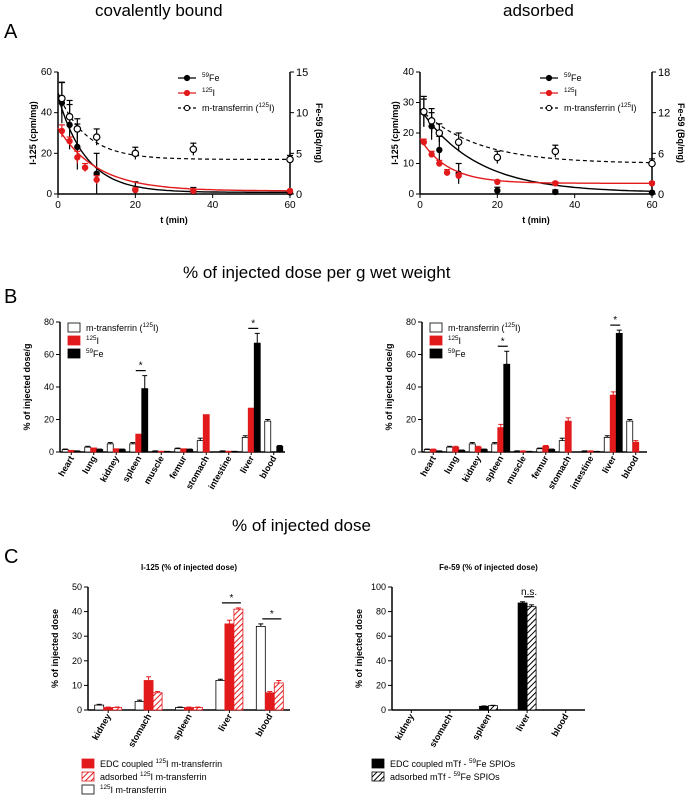 The width and height of the screenshot is (693, 800). Describe the element at coordinates (451, 464) in the screenshot. I see `category-label: lung` at that location.